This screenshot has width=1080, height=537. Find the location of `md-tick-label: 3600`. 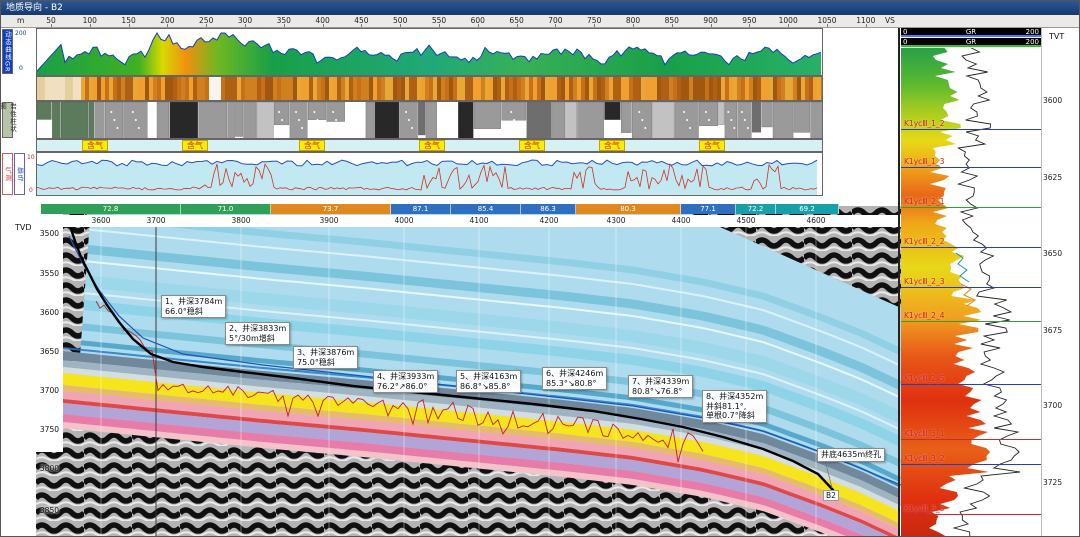

md-tick-label: 3600 is located at coordinates (101, 220).